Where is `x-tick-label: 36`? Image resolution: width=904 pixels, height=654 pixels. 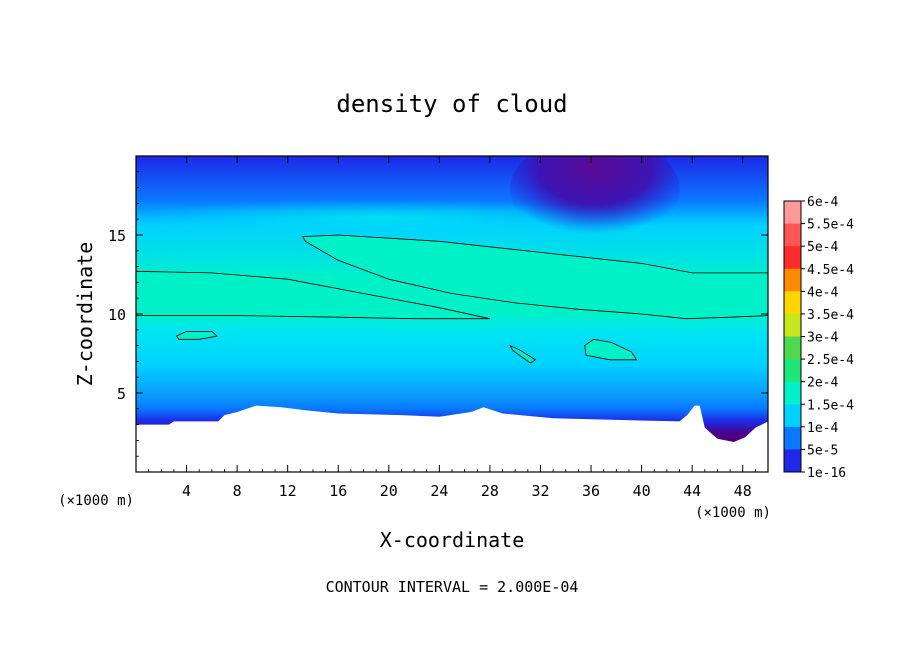 x-tick-label: 36 is located at coordinates (591, 491).